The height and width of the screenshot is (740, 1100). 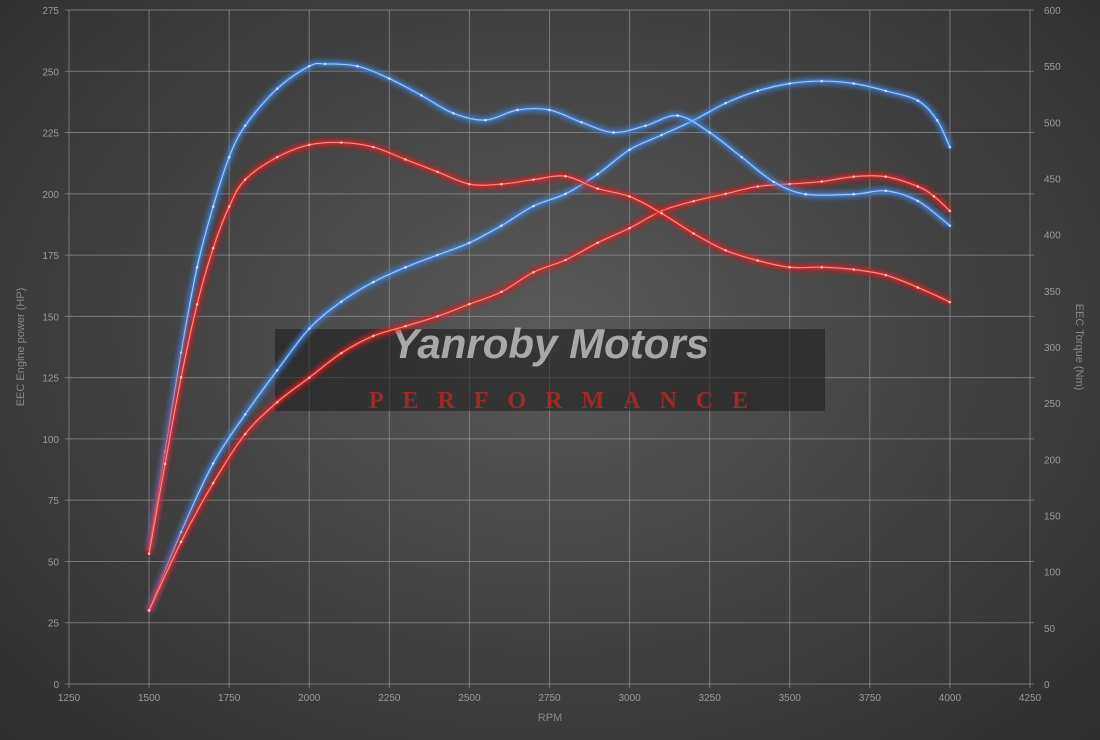 What do you see at coordinates (1052, 517) in the screenshot?
I see `y-right-tick-label: 150` at bounding box center [1052, 517].